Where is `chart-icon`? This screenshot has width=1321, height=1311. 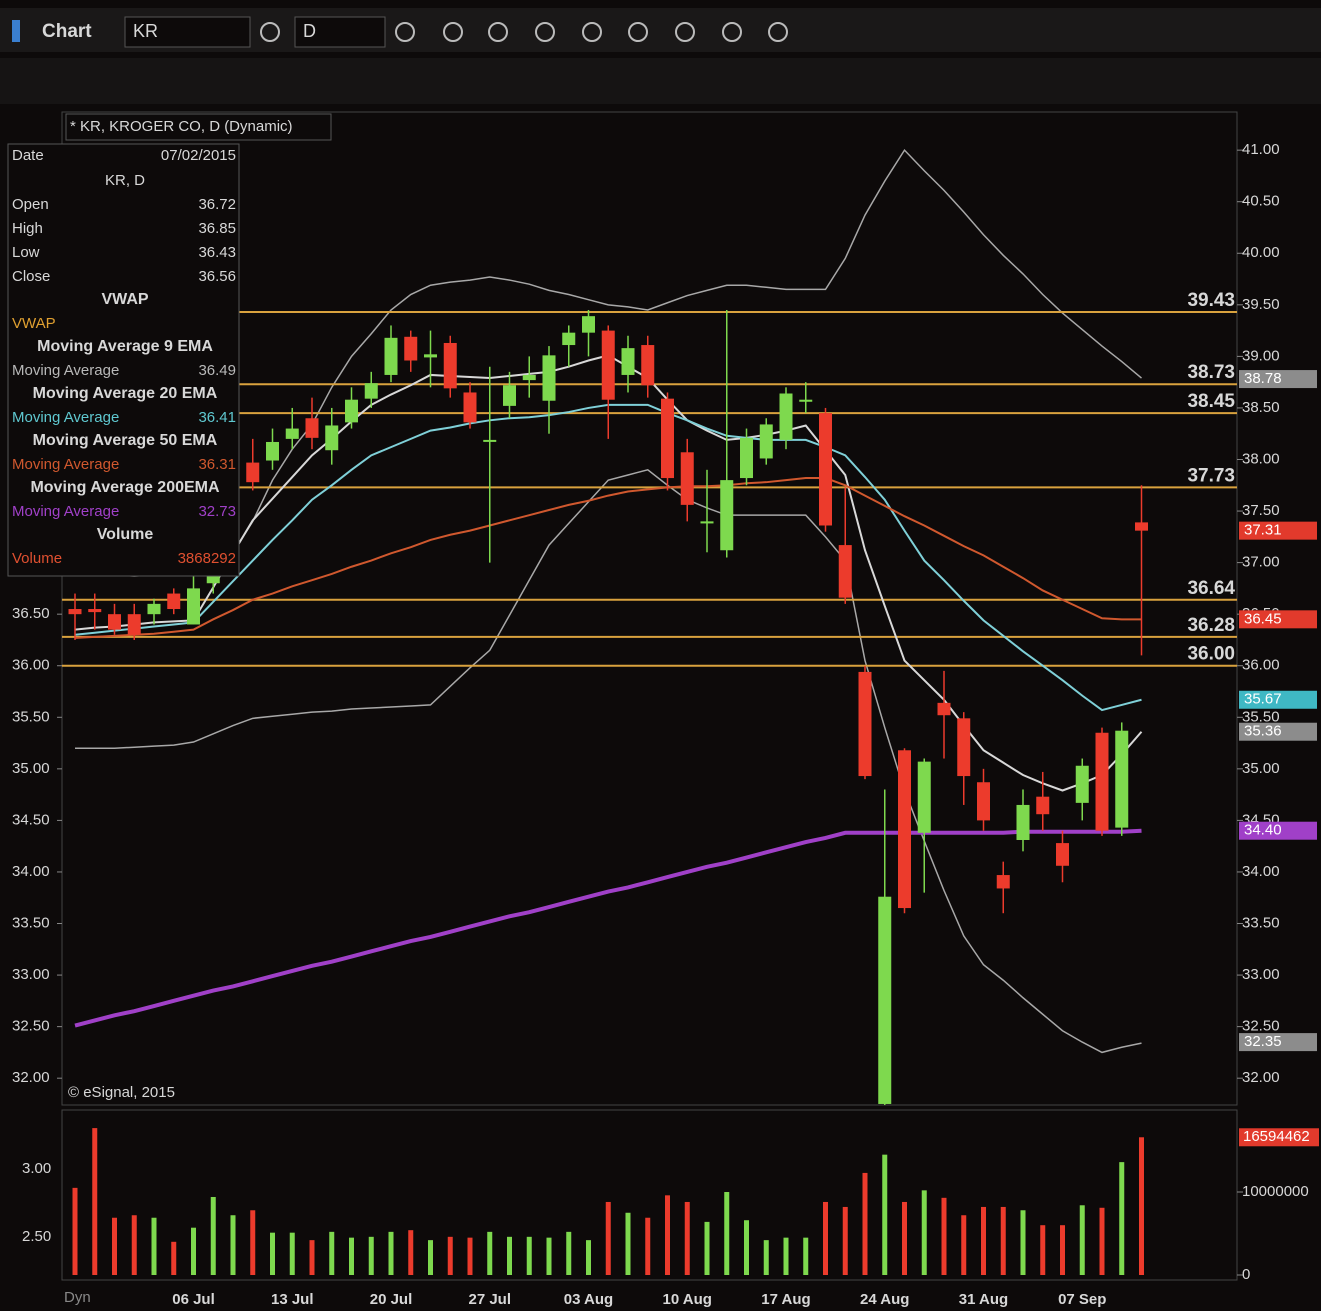
chart-icon is located at coordinates (16, 31).